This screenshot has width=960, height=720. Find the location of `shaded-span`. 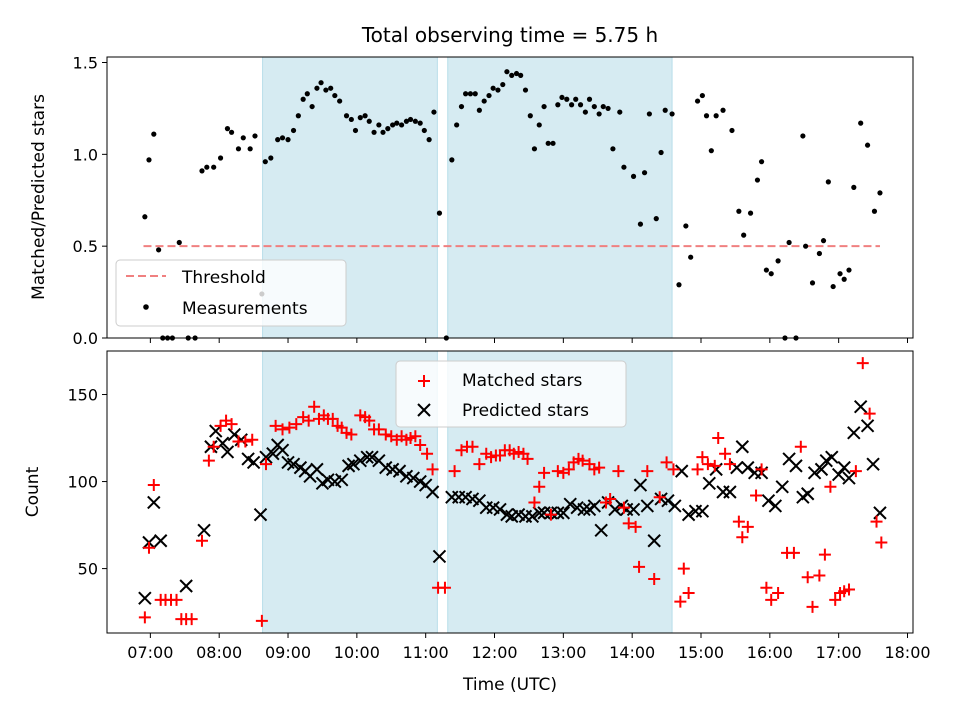

shaded-span is located at coordinates (560, 197).